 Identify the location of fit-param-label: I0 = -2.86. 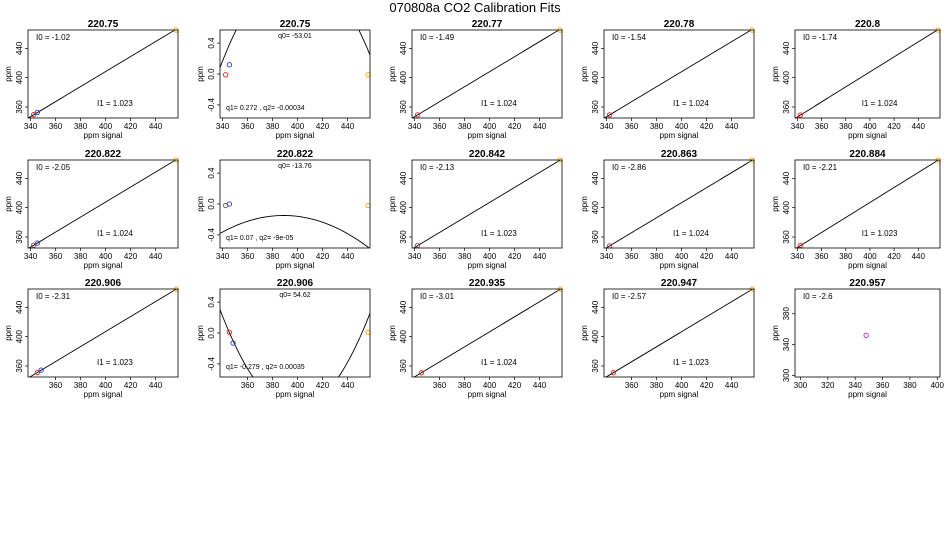
(629, 167).